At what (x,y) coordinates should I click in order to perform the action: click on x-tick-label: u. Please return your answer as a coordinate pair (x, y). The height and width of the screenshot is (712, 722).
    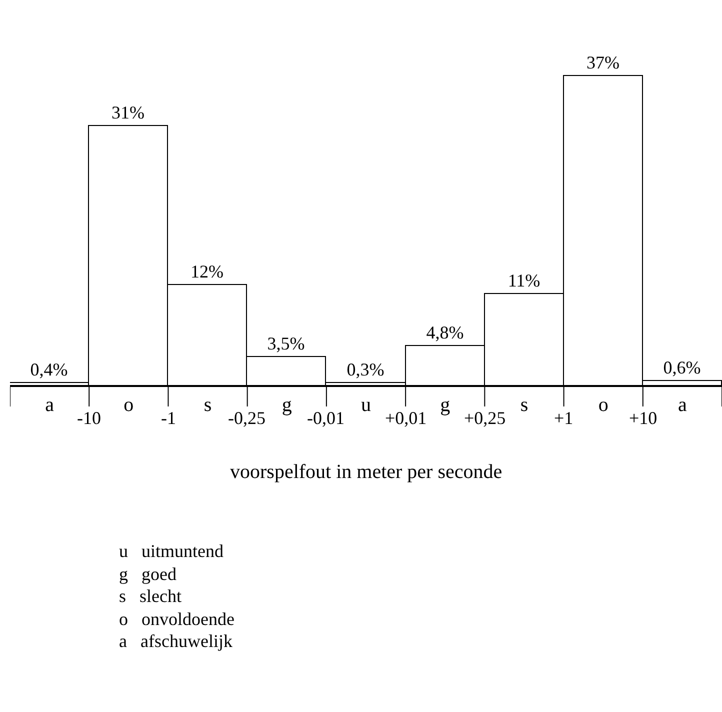
    Looking at the image, I should click on (366, 405).